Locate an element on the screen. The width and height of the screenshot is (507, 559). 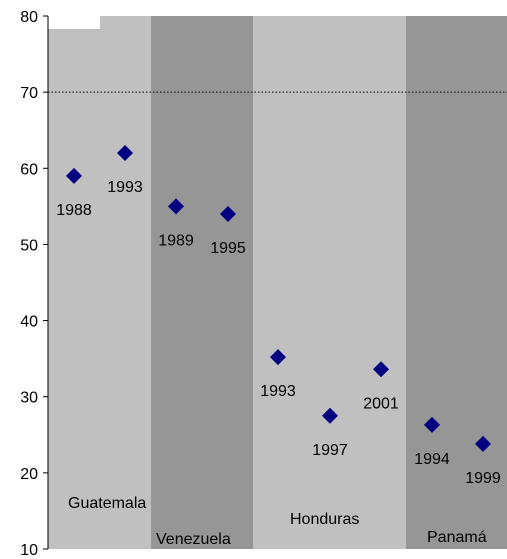
group-label: Panamá is located at coordinates (457, 537).